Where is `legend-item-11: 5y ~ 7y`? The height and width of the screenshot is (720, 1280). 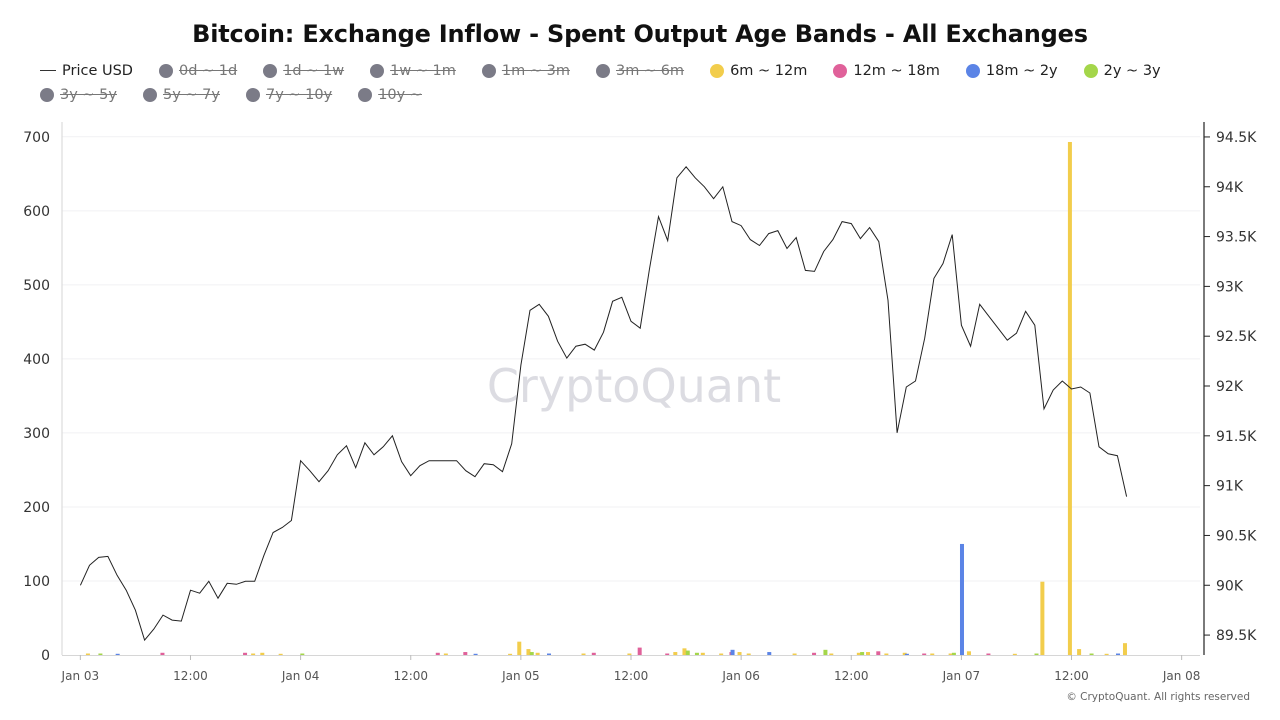
legend-item-11: 5y ~ 7y is located at coordinates (181, 94).